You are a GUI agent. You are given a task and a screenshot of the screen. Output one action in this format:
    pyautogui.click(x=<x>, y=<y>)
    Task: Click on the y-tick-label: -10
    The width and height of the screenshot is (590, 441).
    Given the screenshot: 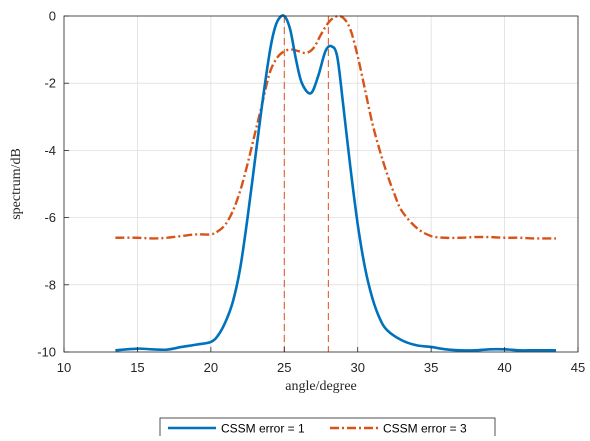 What is the action you would take?
    pyautogui.click(x=46, y=352)
    